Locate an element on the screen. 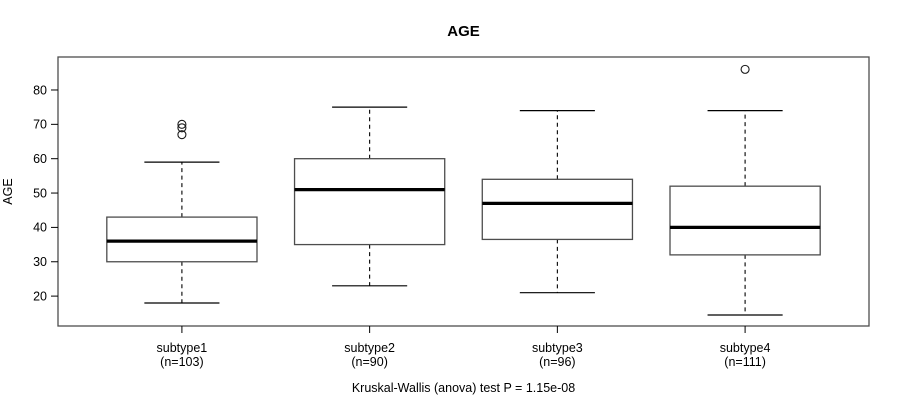  y-tick-label: 20 is located at coordinates (40, 296).